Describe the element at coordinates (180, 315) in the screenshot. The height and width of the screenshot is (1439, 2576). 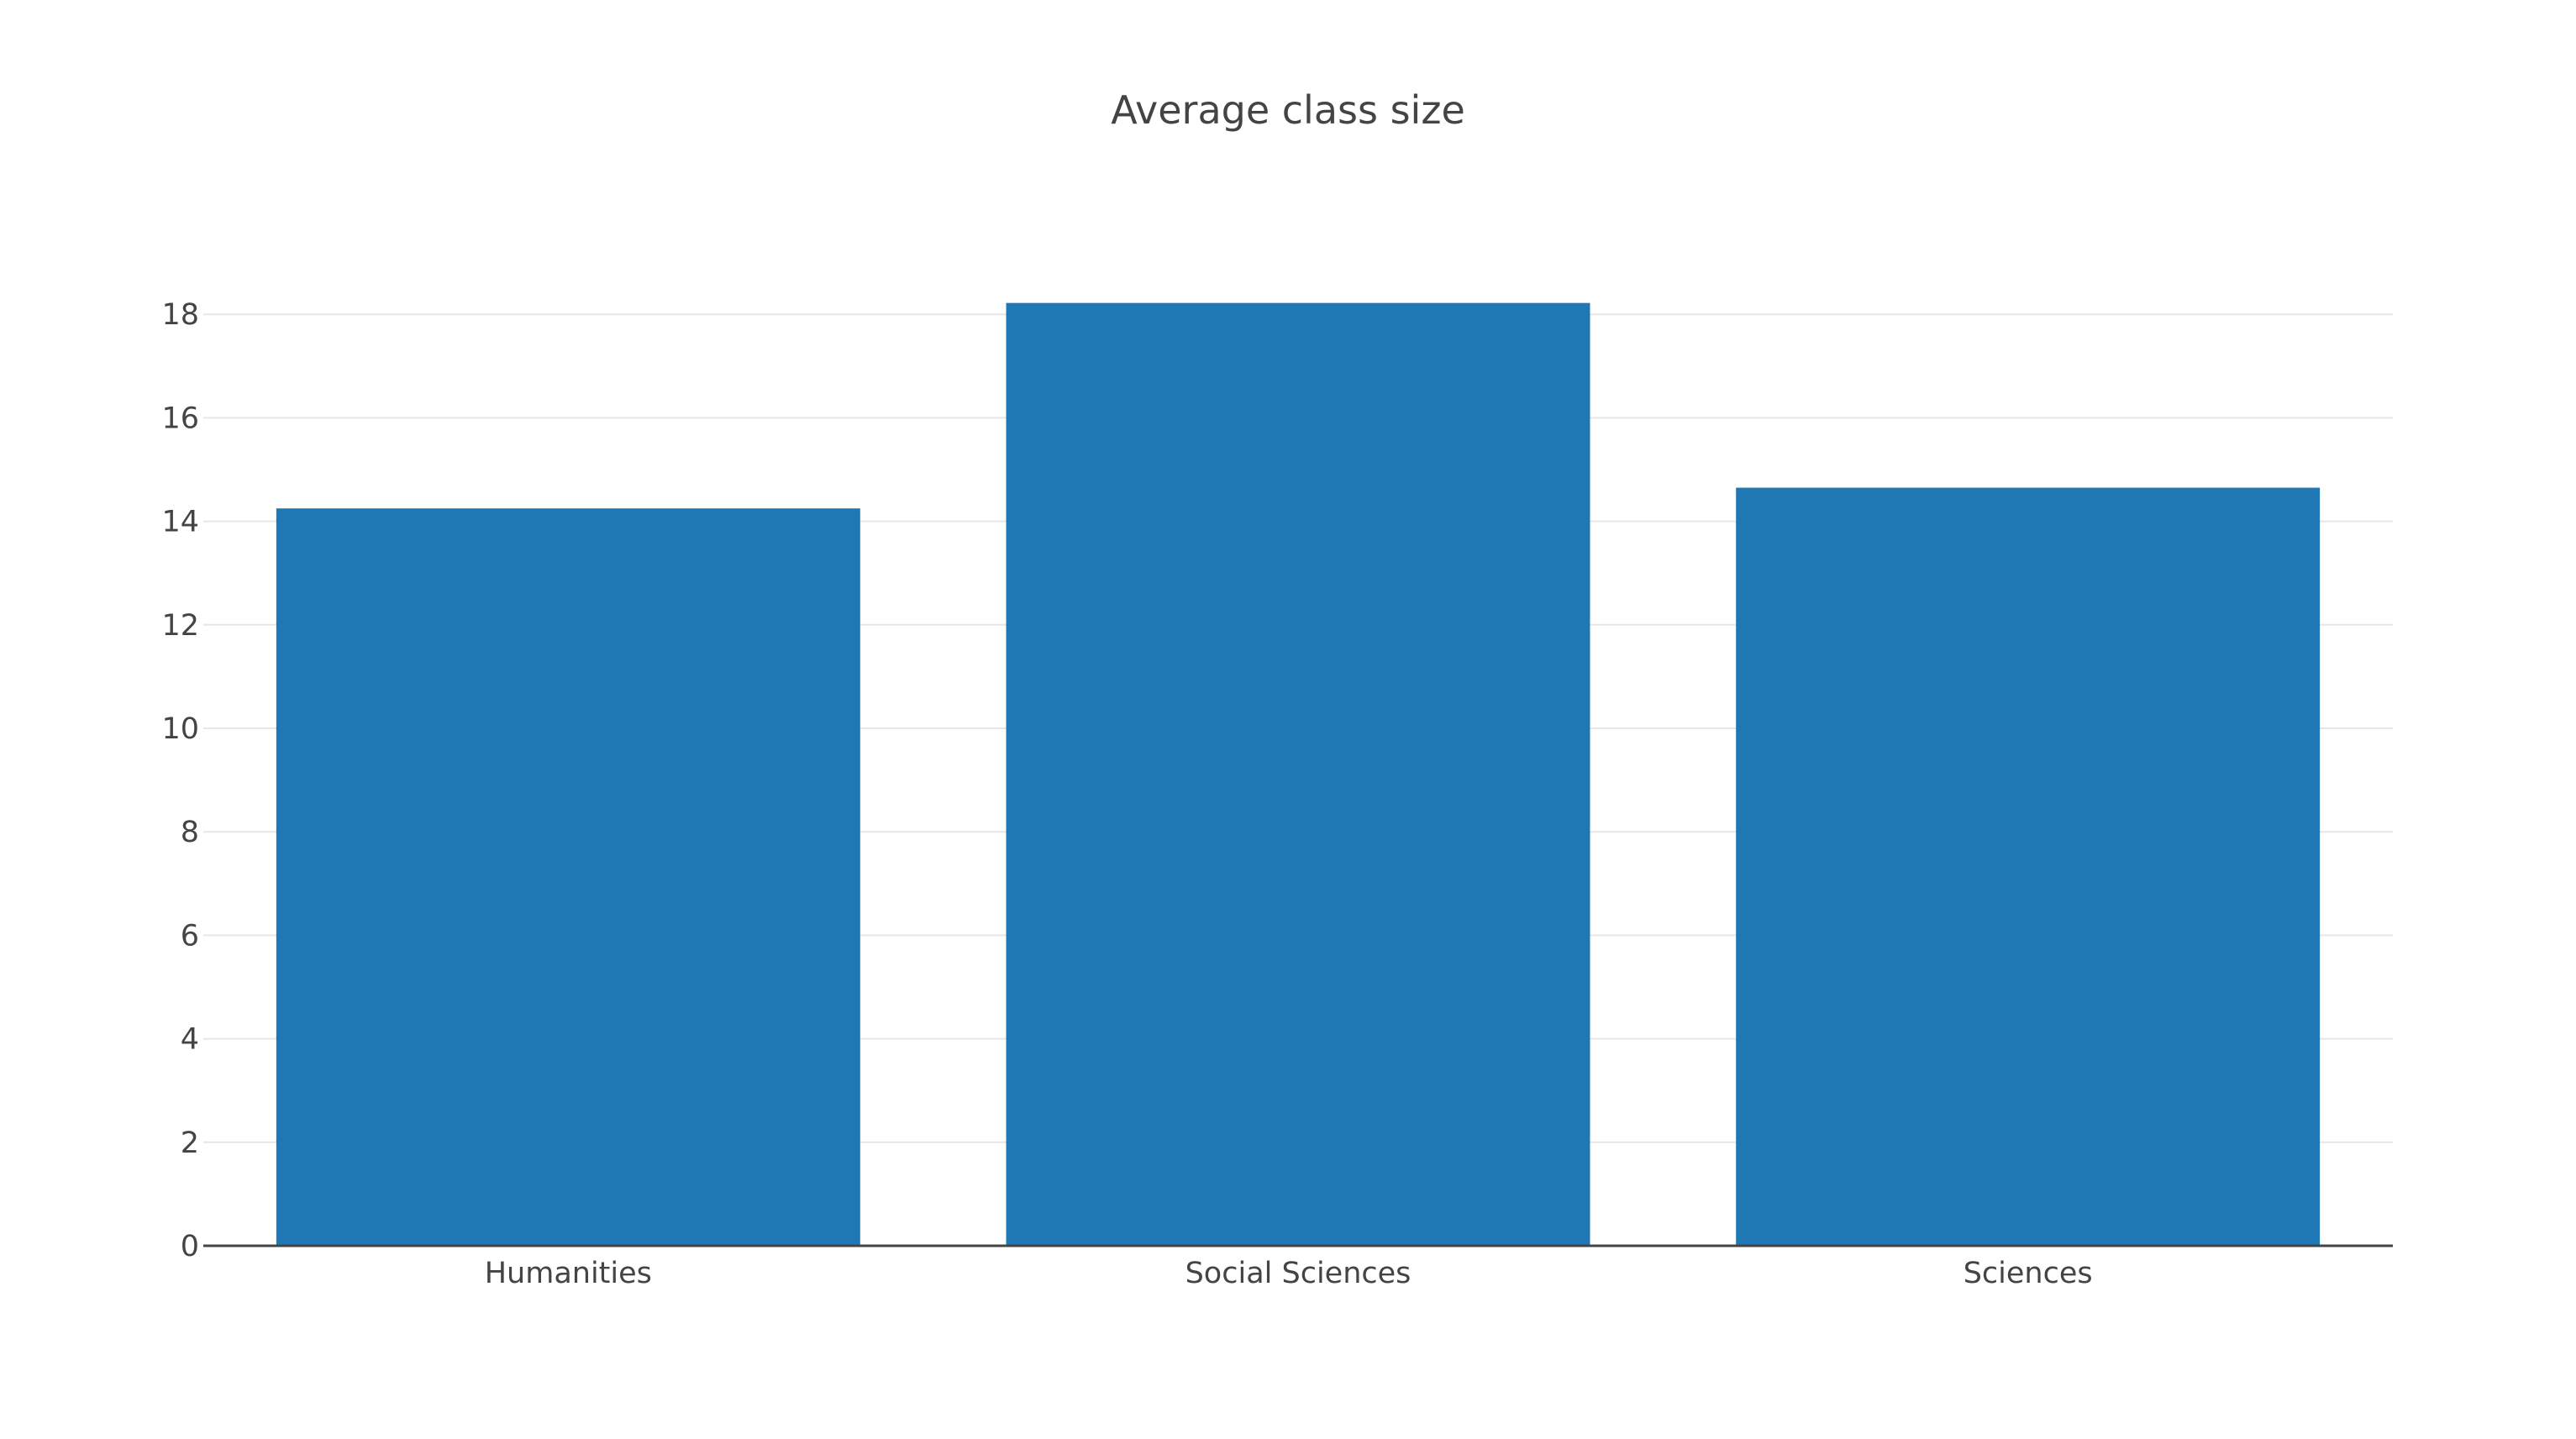
I see `y-tick-label: 18` at that location.